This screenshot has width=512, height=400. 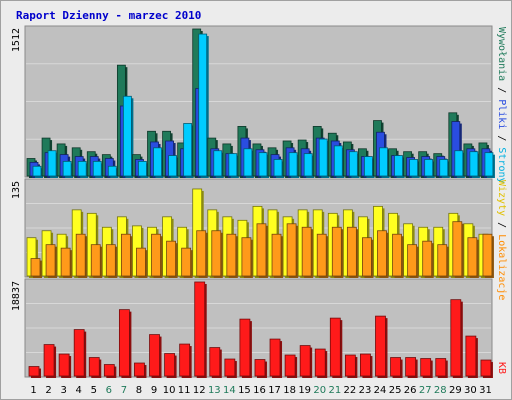 What do you see at coordinates (440, 390) in the screenshot?
I see `x-tick-day-28: 28` at bounding box center [440, 390].